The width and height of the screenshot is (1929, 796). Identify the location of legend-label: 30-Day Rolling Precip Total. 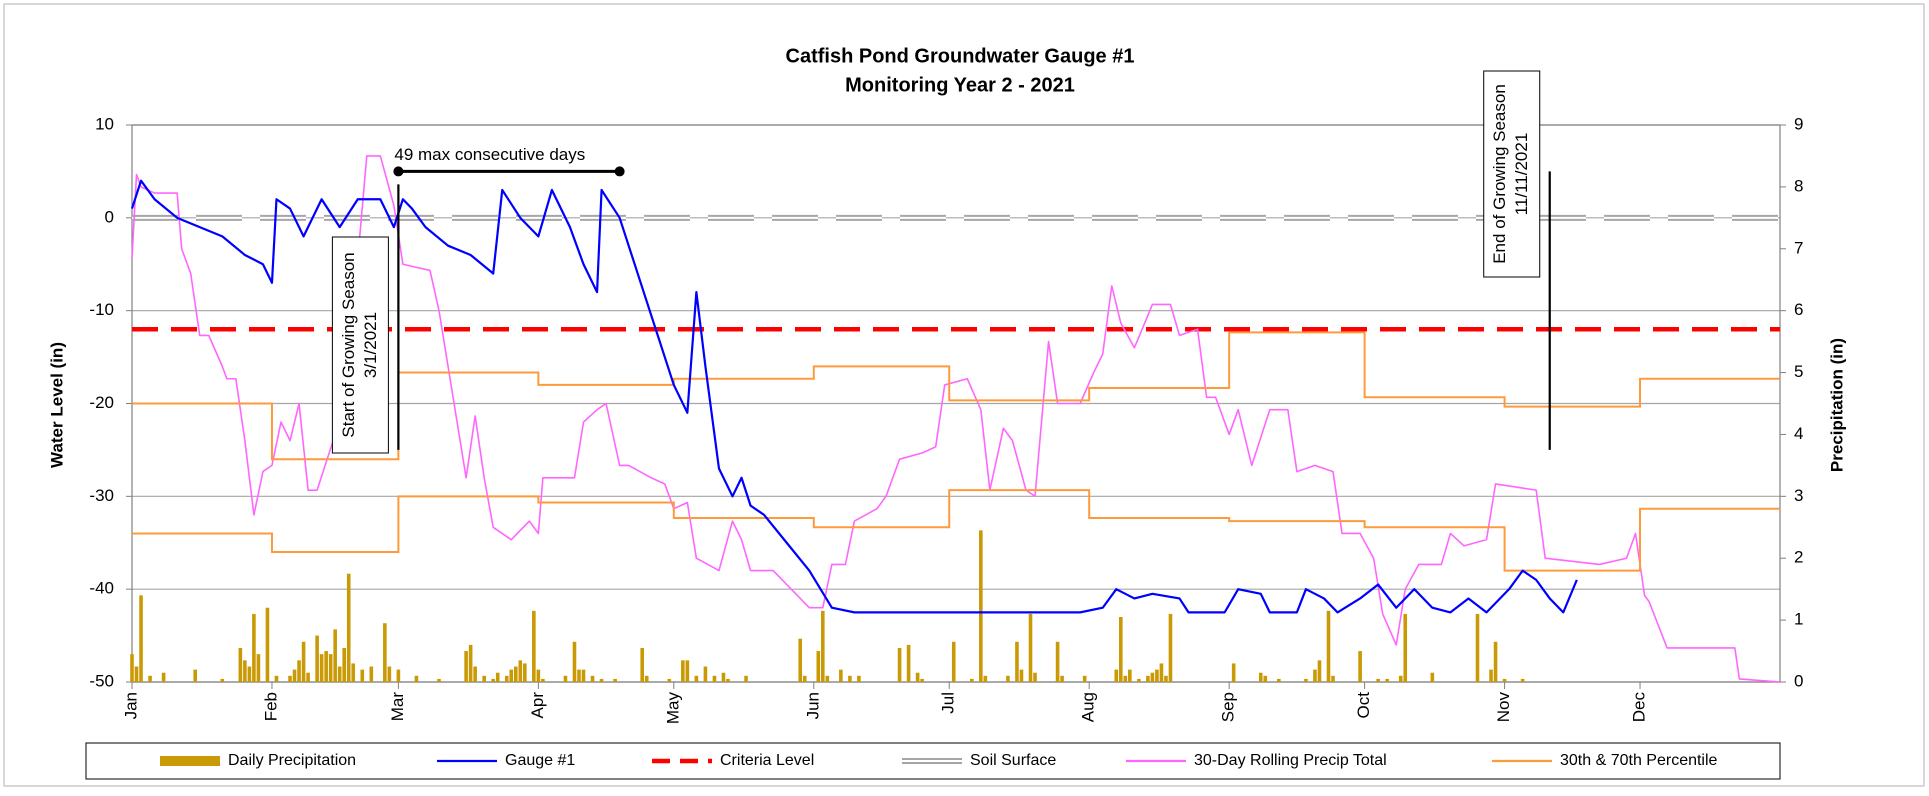
(1290, 760).